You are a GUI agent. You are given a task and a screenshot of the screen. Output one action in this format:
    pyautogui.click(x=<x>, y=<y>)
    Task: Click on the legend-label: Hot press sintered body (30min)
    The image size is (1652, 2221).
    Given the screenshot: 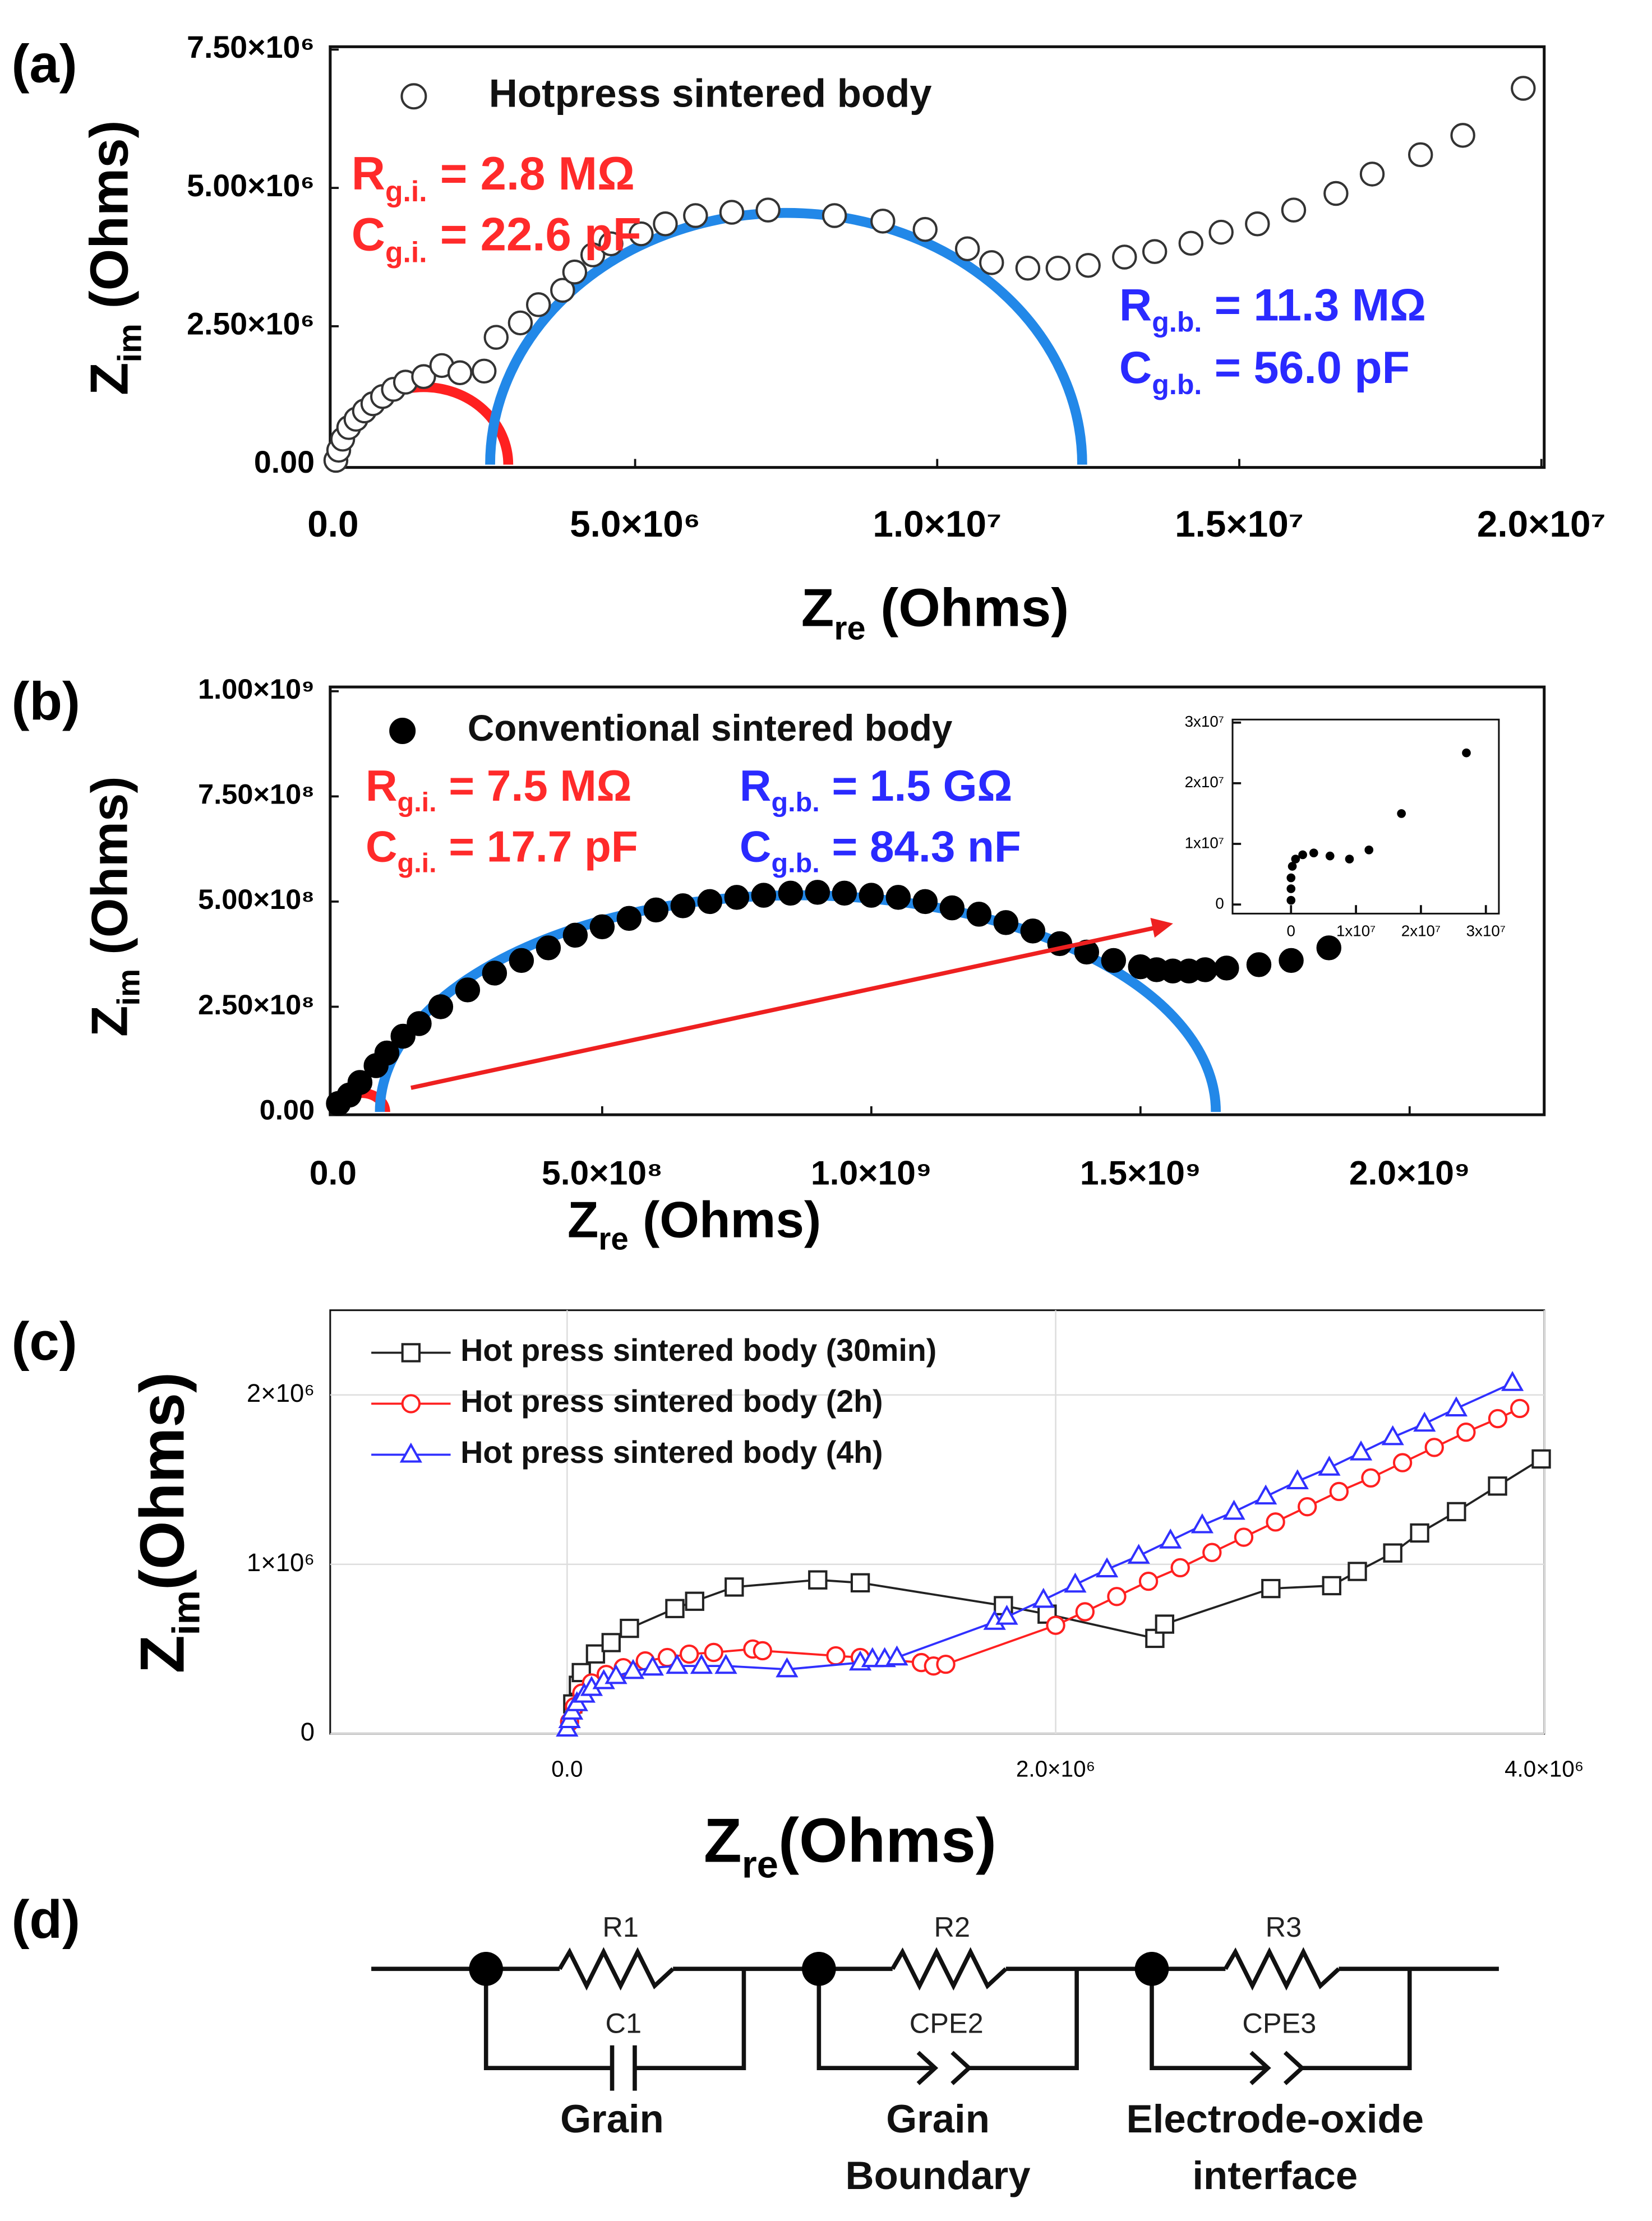 What is the action you would take?
    pyautogui.click(x=698, y=1350)
    